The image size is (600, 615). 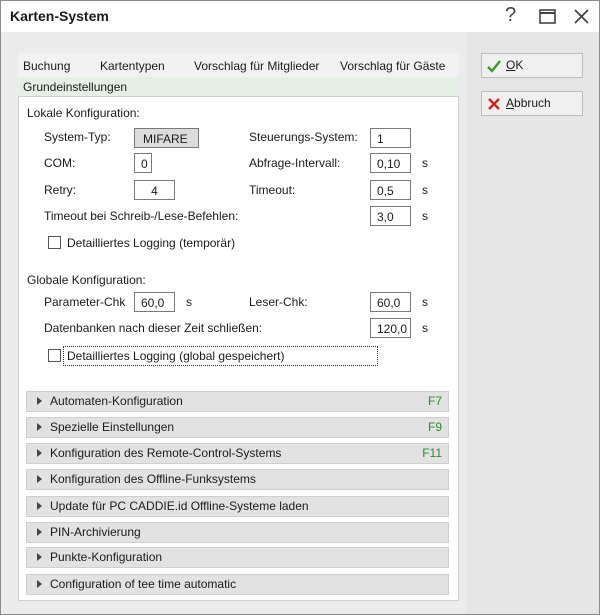 I want to click on tab: Buchung, so click(x=47, y=66).